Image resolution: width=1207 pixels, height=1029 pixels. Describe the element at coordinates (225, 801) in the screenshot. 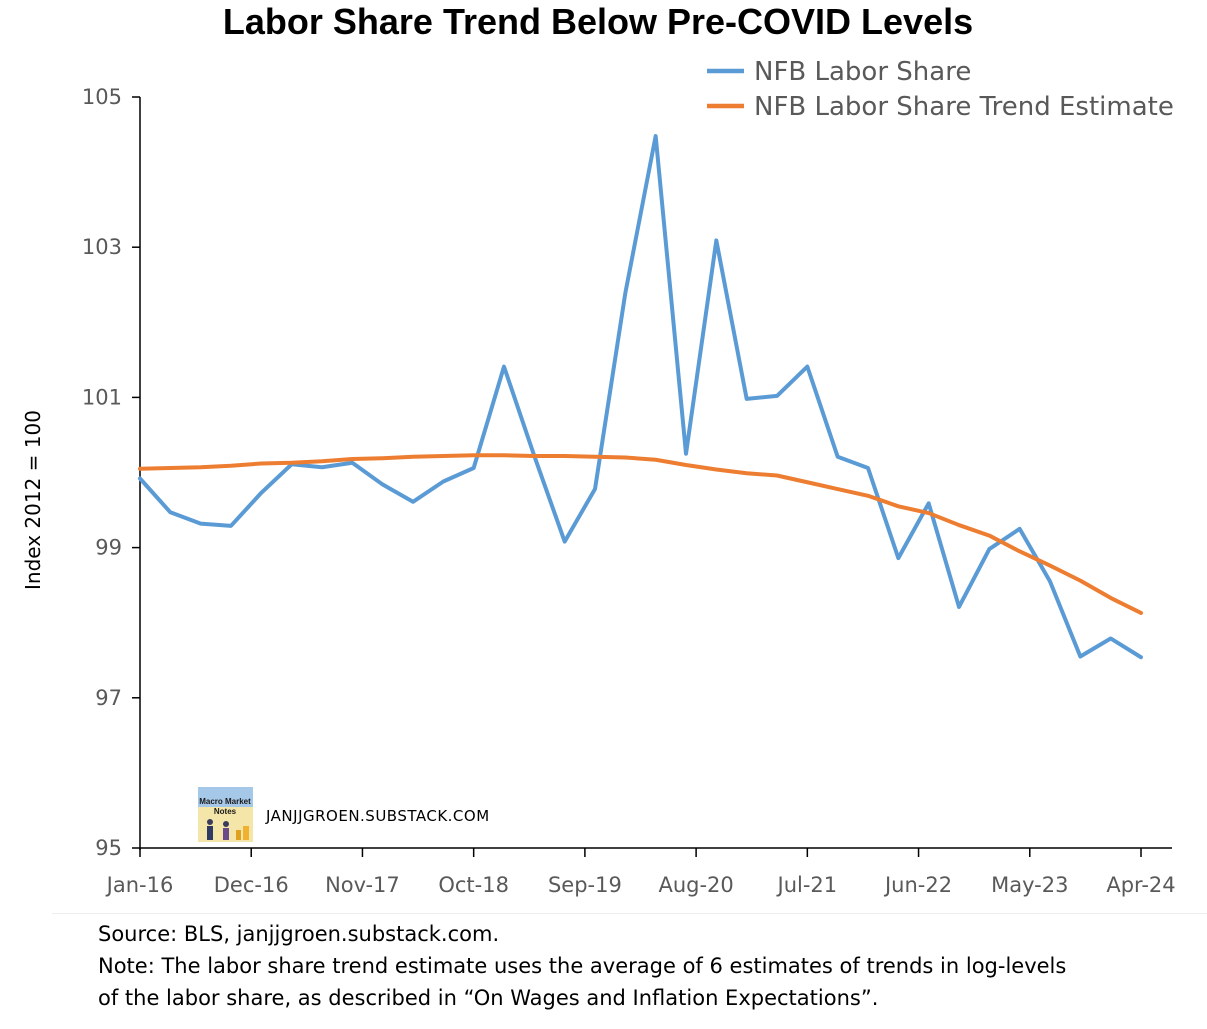

I see `logo-title-line1: Macro Market` at that location.